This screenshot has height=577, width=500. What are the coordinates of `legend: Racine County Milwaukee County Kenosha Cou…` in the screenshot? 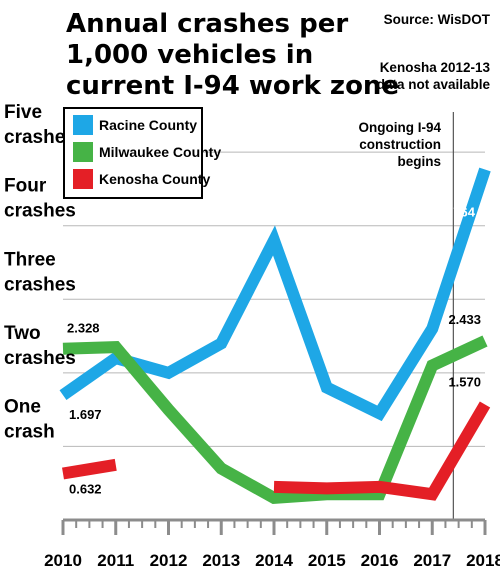 It's located at (142, 153).